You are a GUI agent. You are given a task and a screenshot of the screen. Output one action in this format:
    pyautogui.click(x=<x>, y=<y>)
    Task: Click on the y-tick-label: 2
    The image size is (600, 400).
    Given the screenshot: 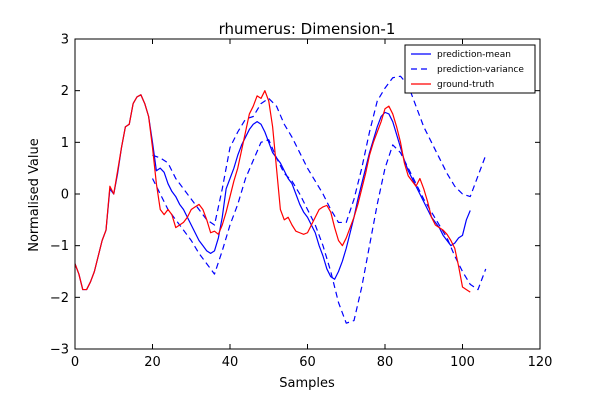 What is the action you would take?
    pyautogui.click(x=65, y=91)
    